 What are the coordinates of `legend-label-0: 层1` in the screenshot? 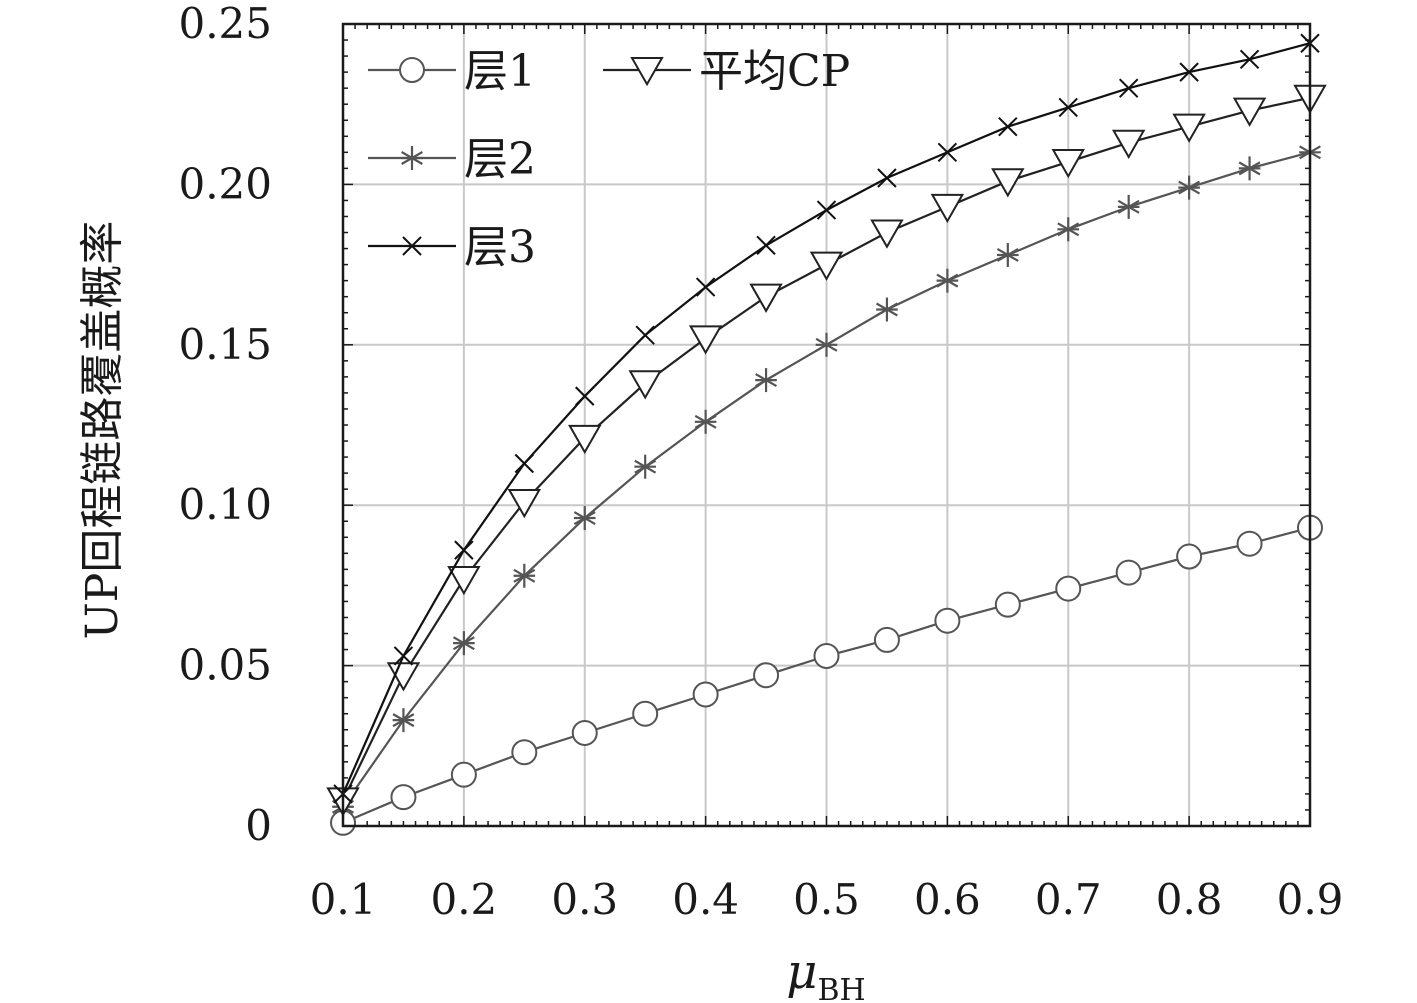 It's located at (500, 71).